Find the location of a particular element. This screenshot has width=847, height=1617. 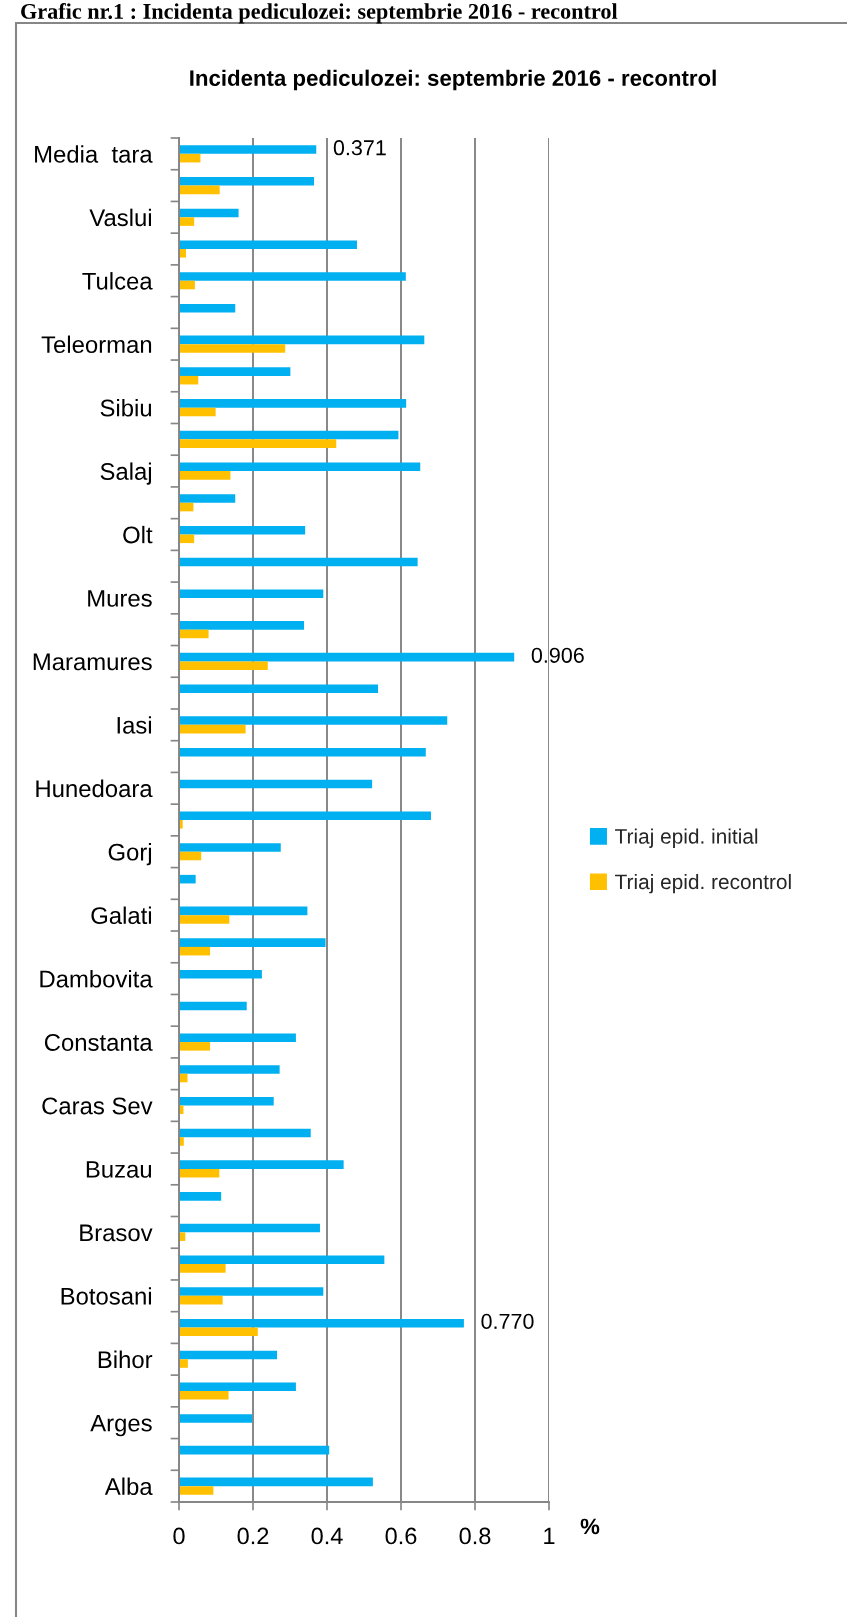

y-tick-label: Bihor is located at coordinates (125, 1359).